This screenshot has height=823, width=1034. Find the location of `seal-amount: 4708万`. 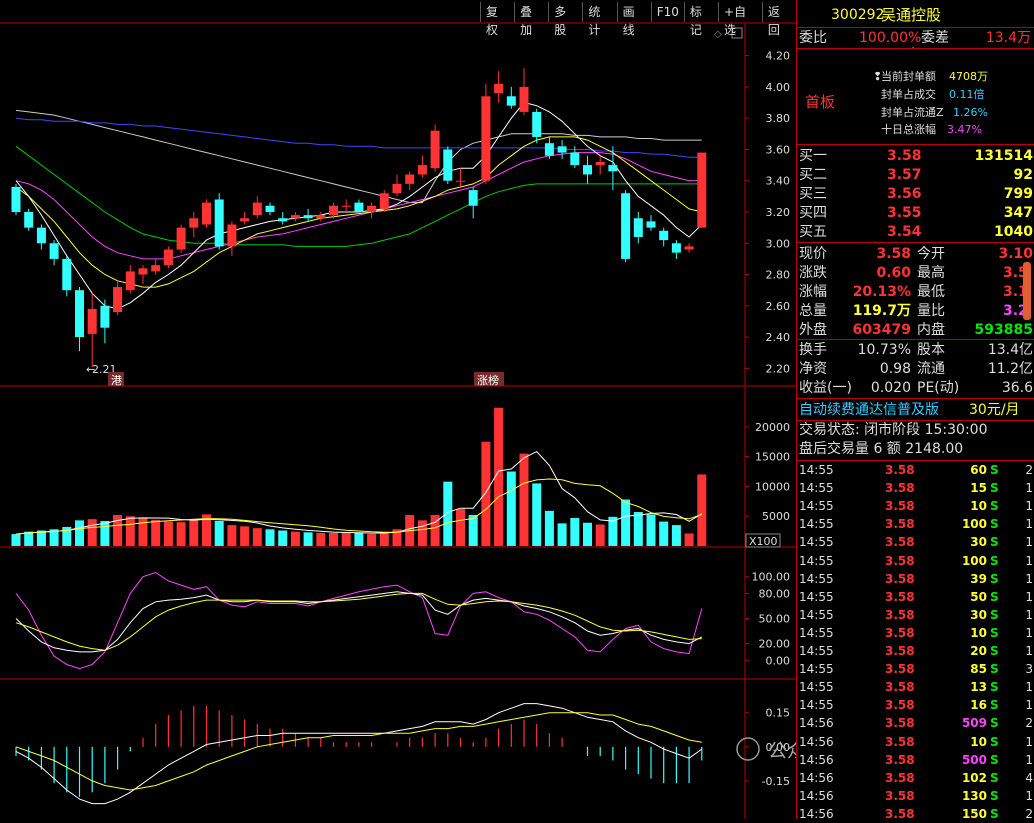

seal-amount: 4708万 is located at coordinates (968, 76).